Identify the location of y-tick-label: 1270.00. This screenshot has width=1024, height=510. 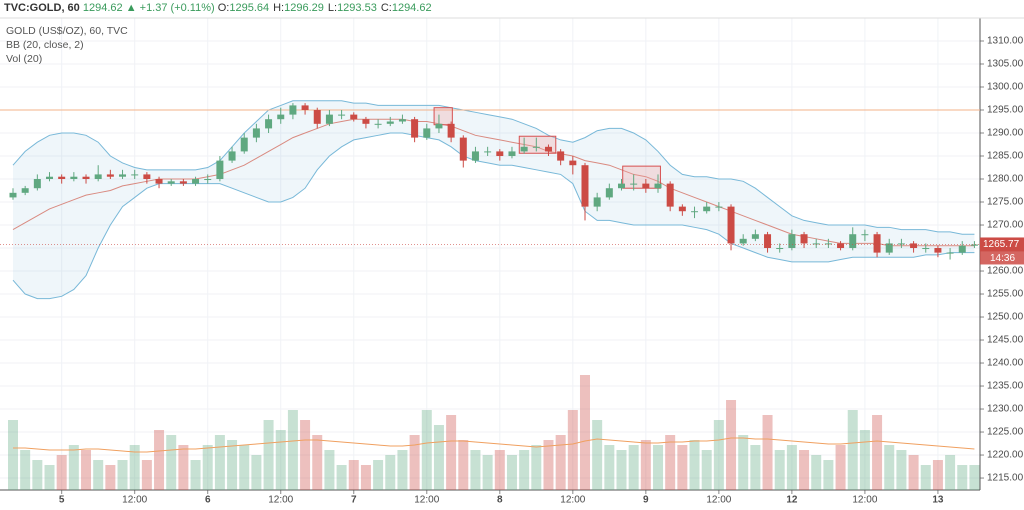
(1005, 225).